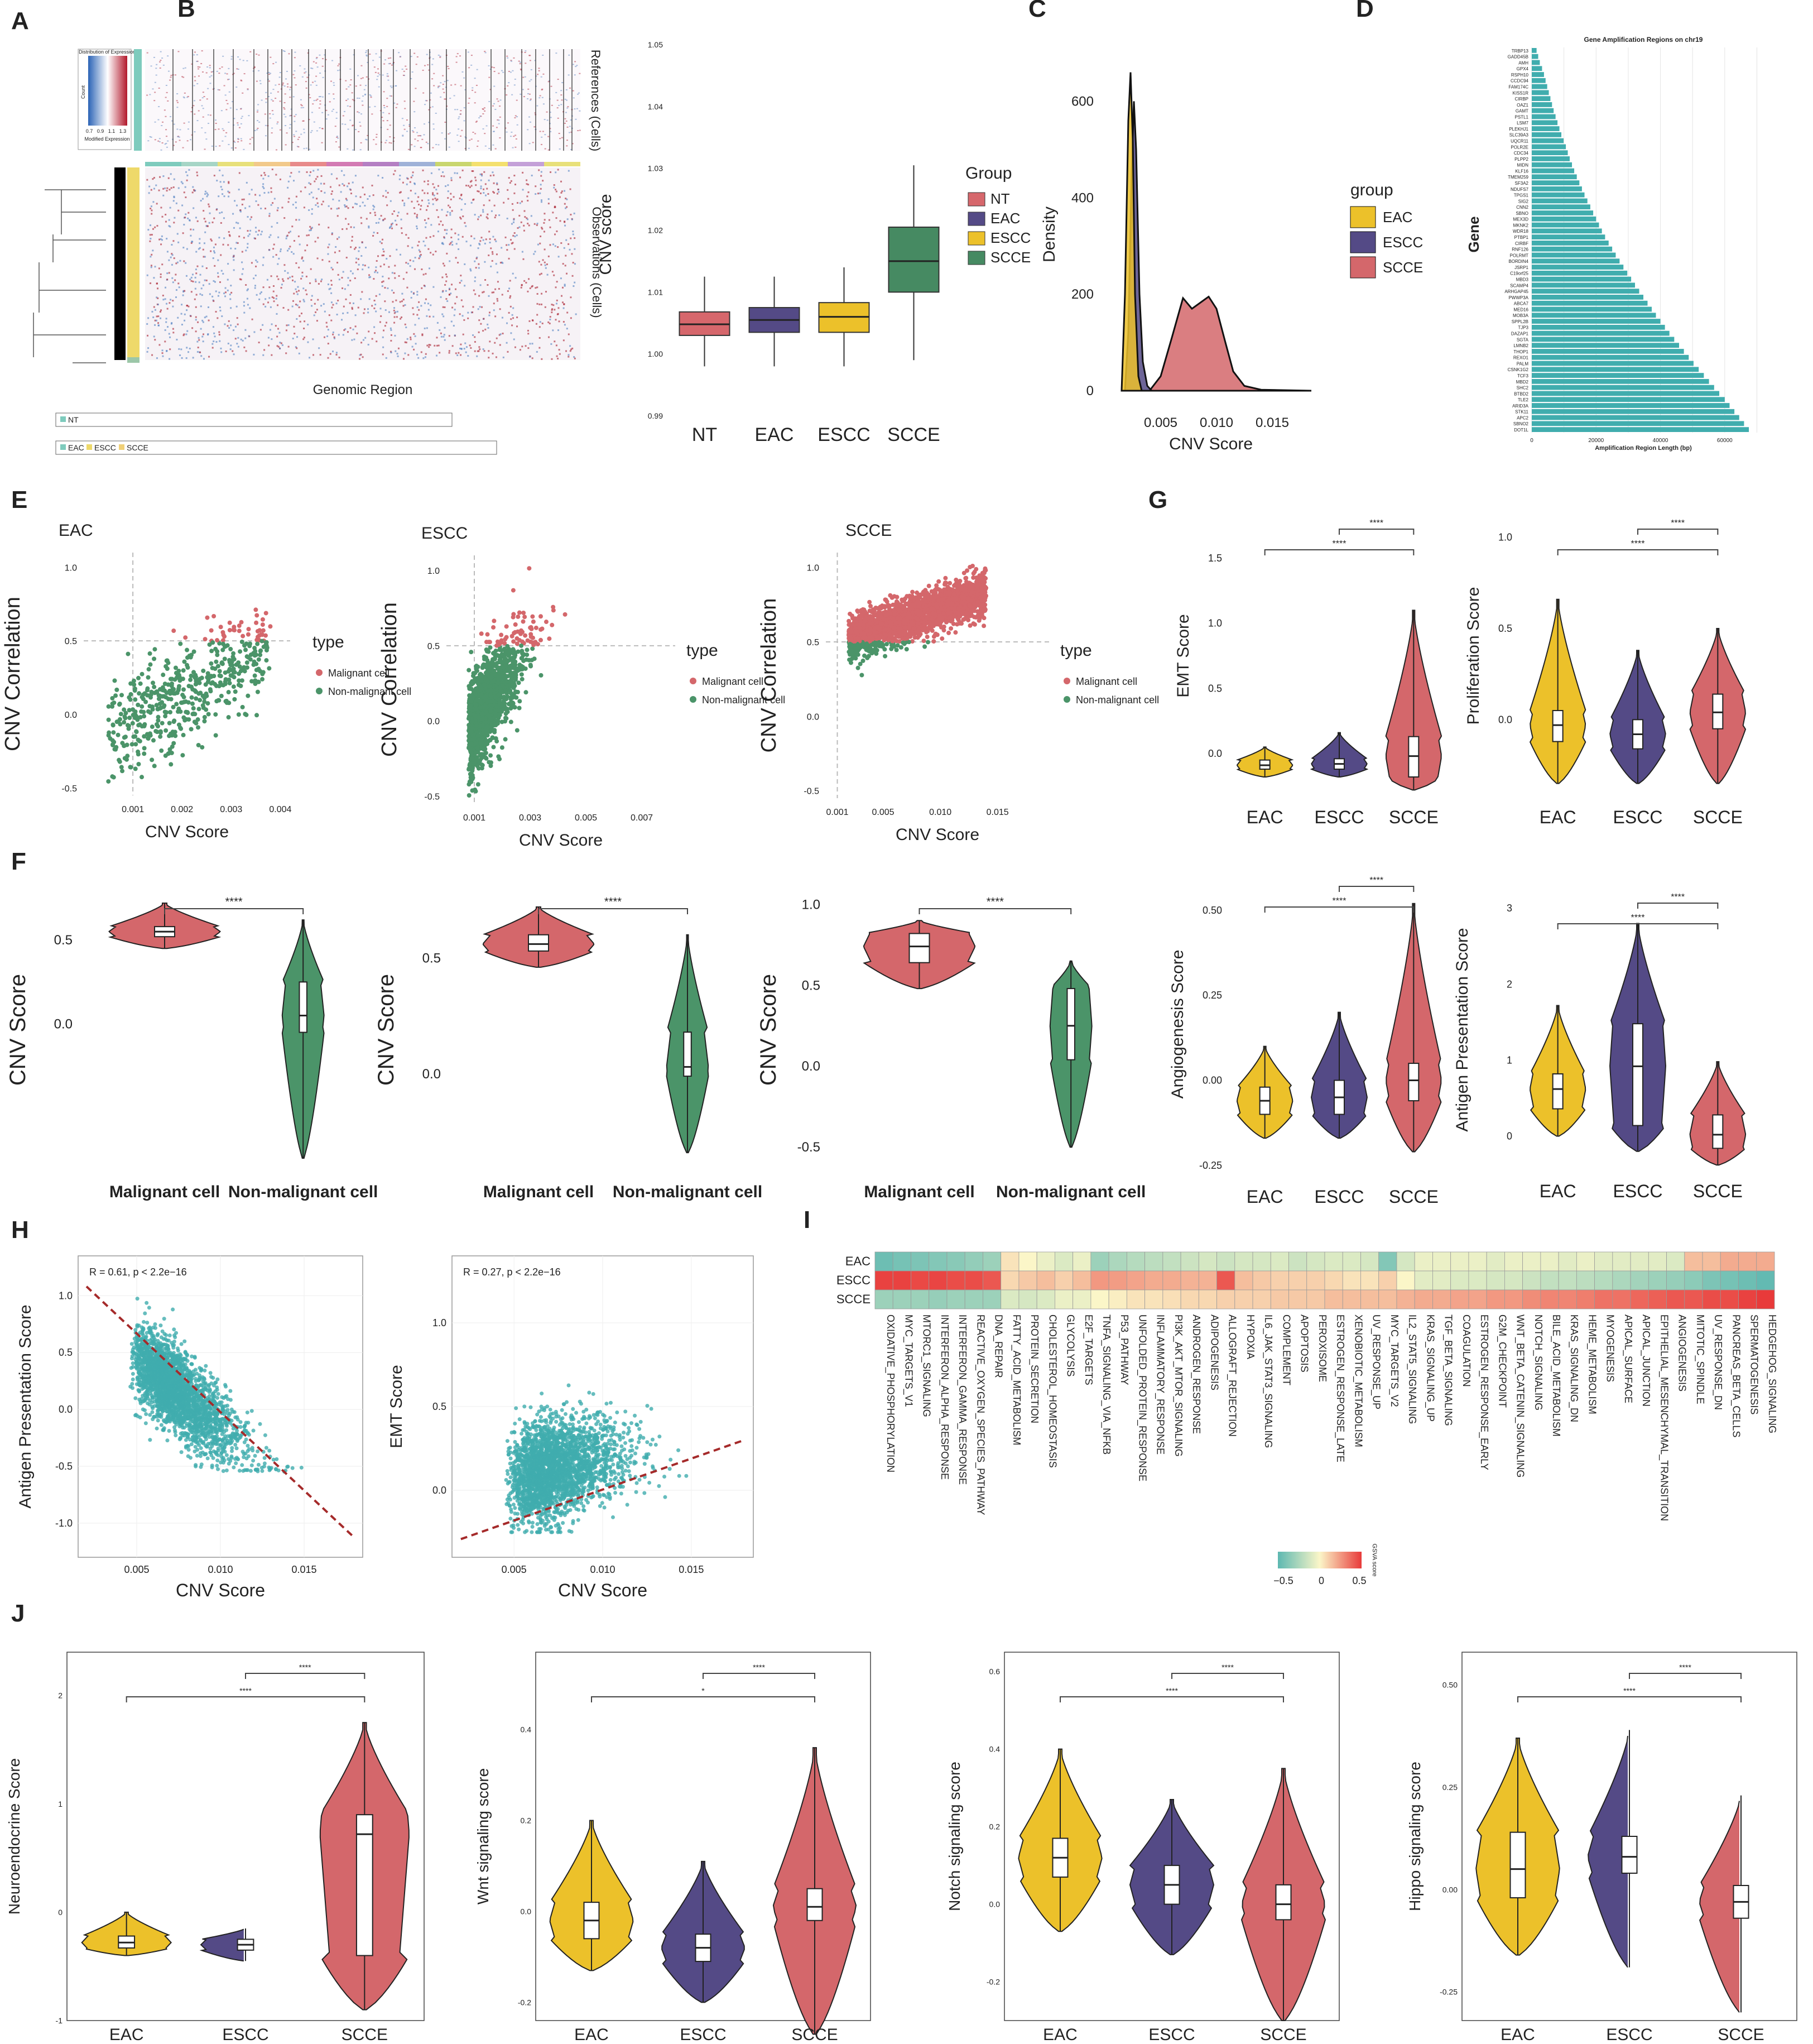 The image size is (1813, 2044). I want to click on panel-letter-d: D, so click(1365, 11).